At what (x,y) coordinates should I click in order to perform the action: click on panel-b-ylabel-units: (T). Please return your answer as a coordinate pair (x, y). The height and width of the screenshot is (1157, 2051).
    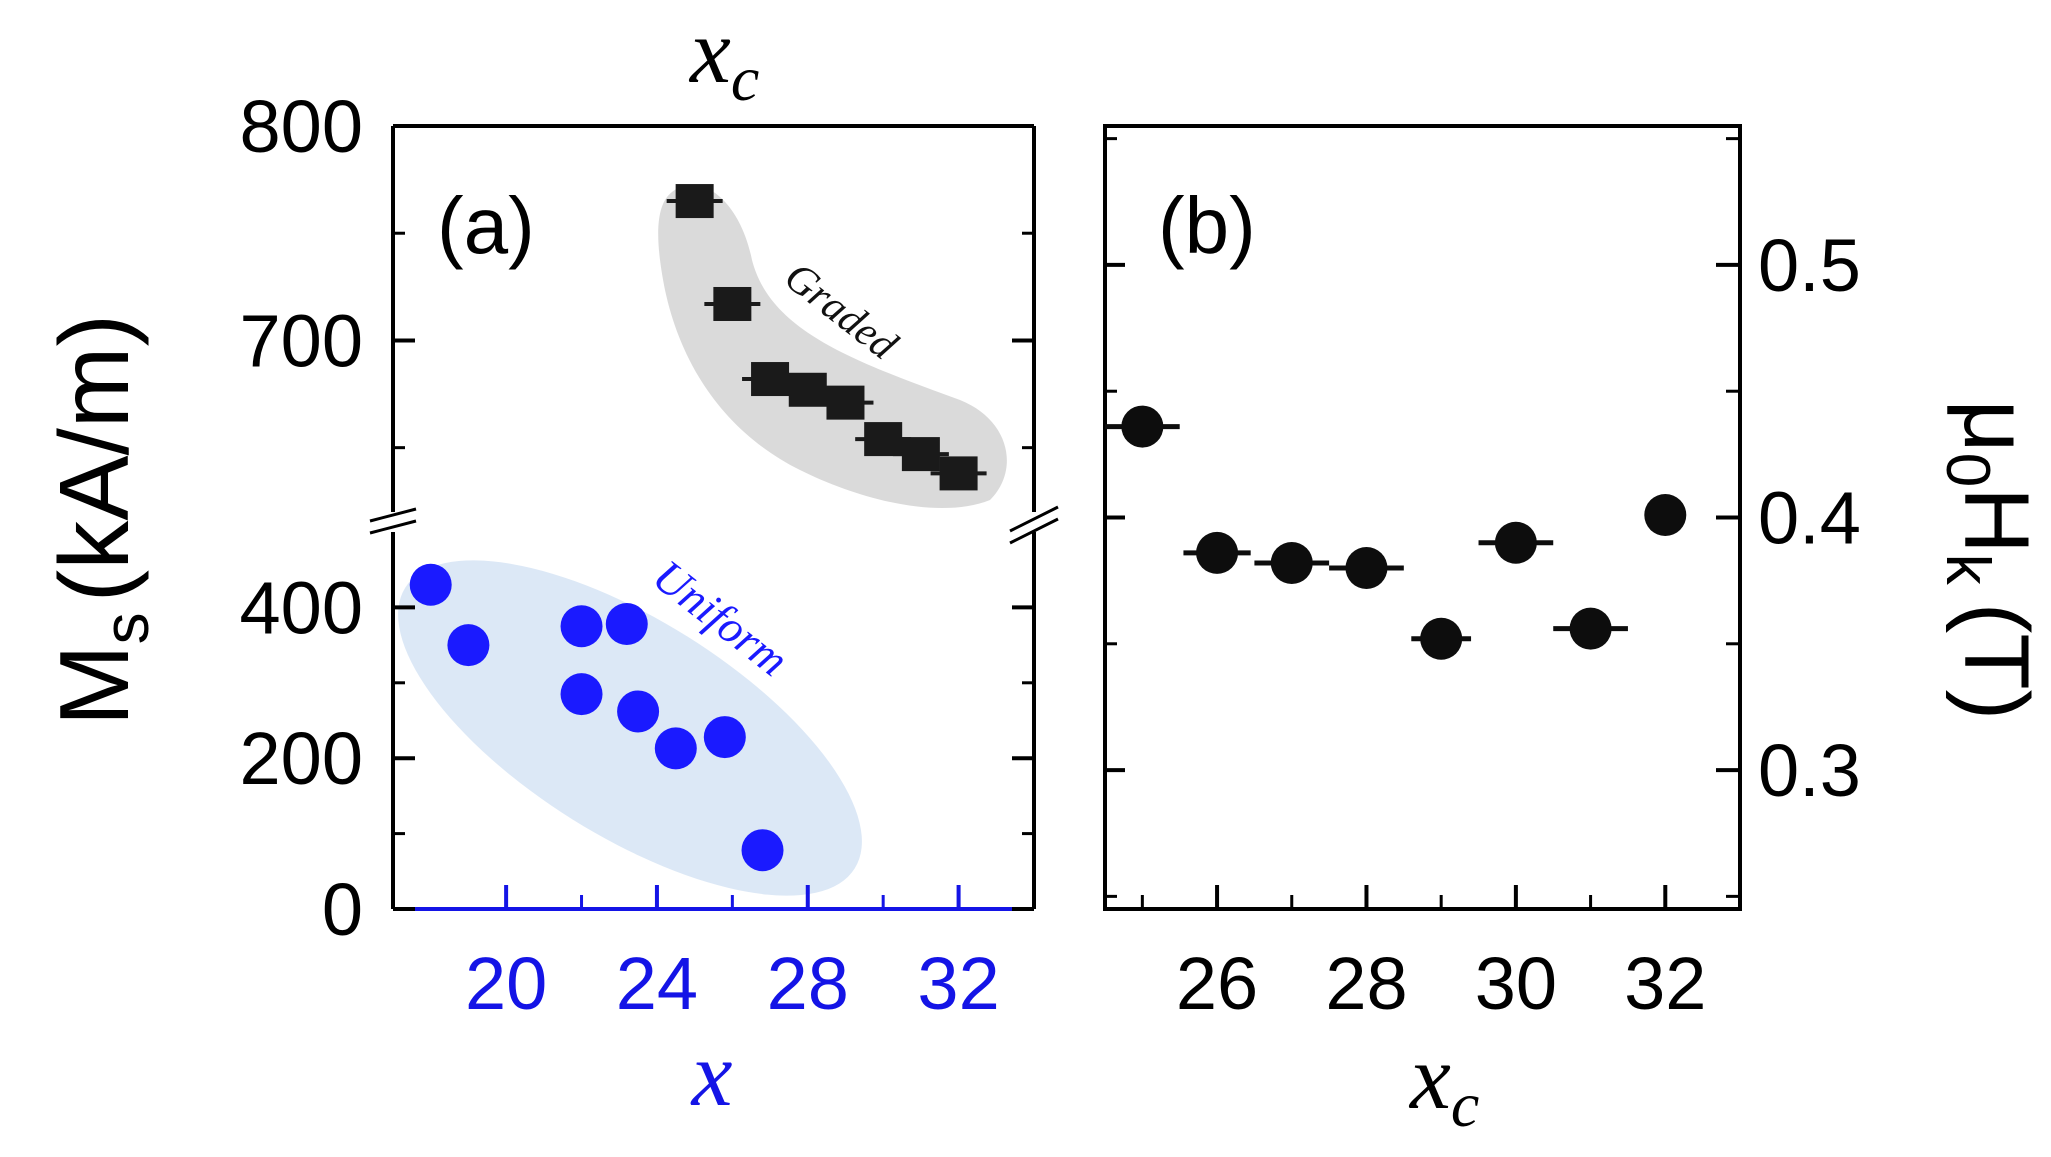
    Looking at the image, I should click on (1996, 661).